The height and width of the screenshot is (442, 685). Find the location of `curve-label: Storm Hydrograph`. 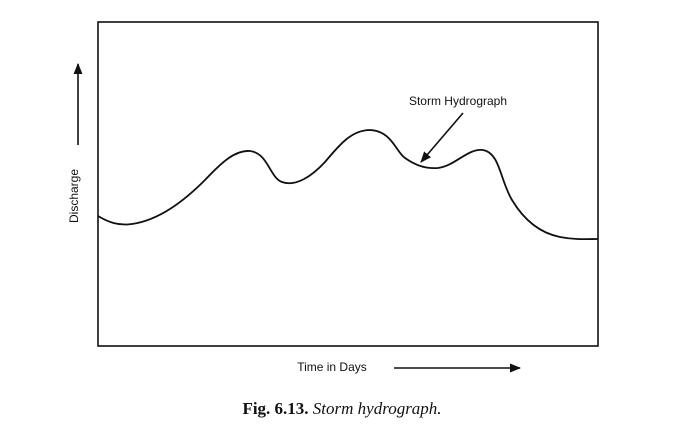

curve-label: Storm Hydrograph is located at coordinates (458, 101).